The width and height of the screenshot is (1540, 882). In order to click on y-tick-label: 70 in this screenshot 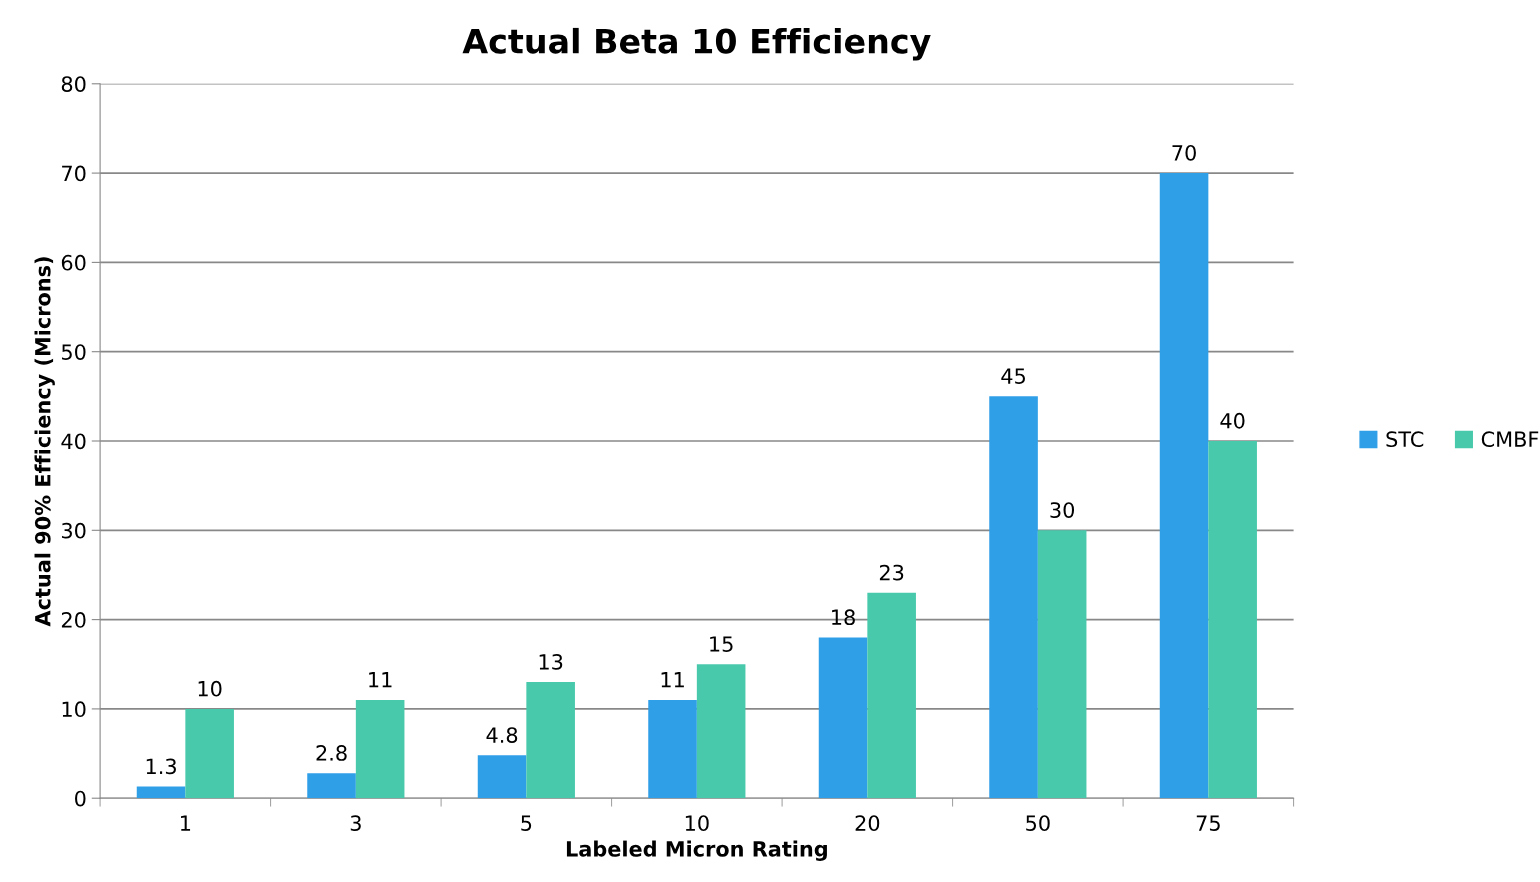, I will do `click(74, 173)`.